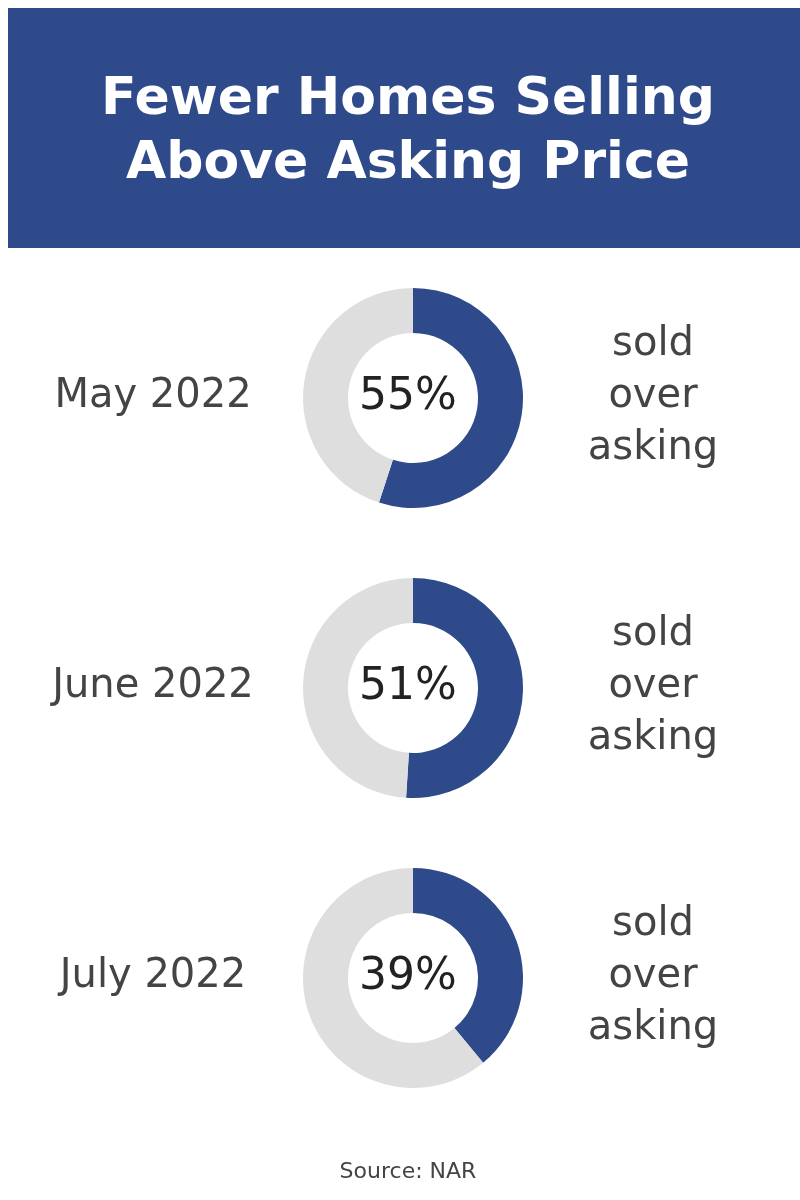 The width and height of the screenshot is (800, 1200). What do you see at coordinates (408, 1170) in the screenshot?
I see `source-note: Source: NAR` at bounding box center [408, 1170].